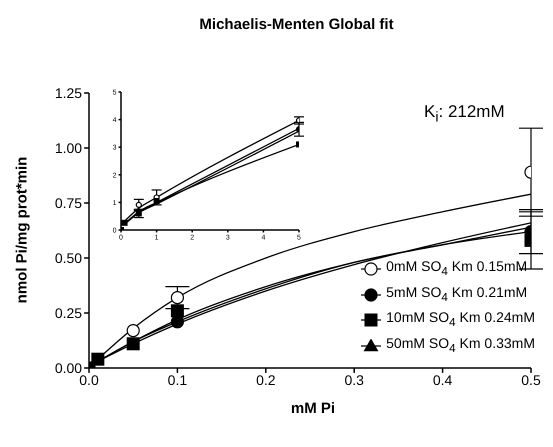 This screenshot has height=447, width=553. Describe the element at coordinates (460, 345) in the screenshot. I see `legend-label: 50mM SO$_{4}$ Km 0.33mM` at that location.